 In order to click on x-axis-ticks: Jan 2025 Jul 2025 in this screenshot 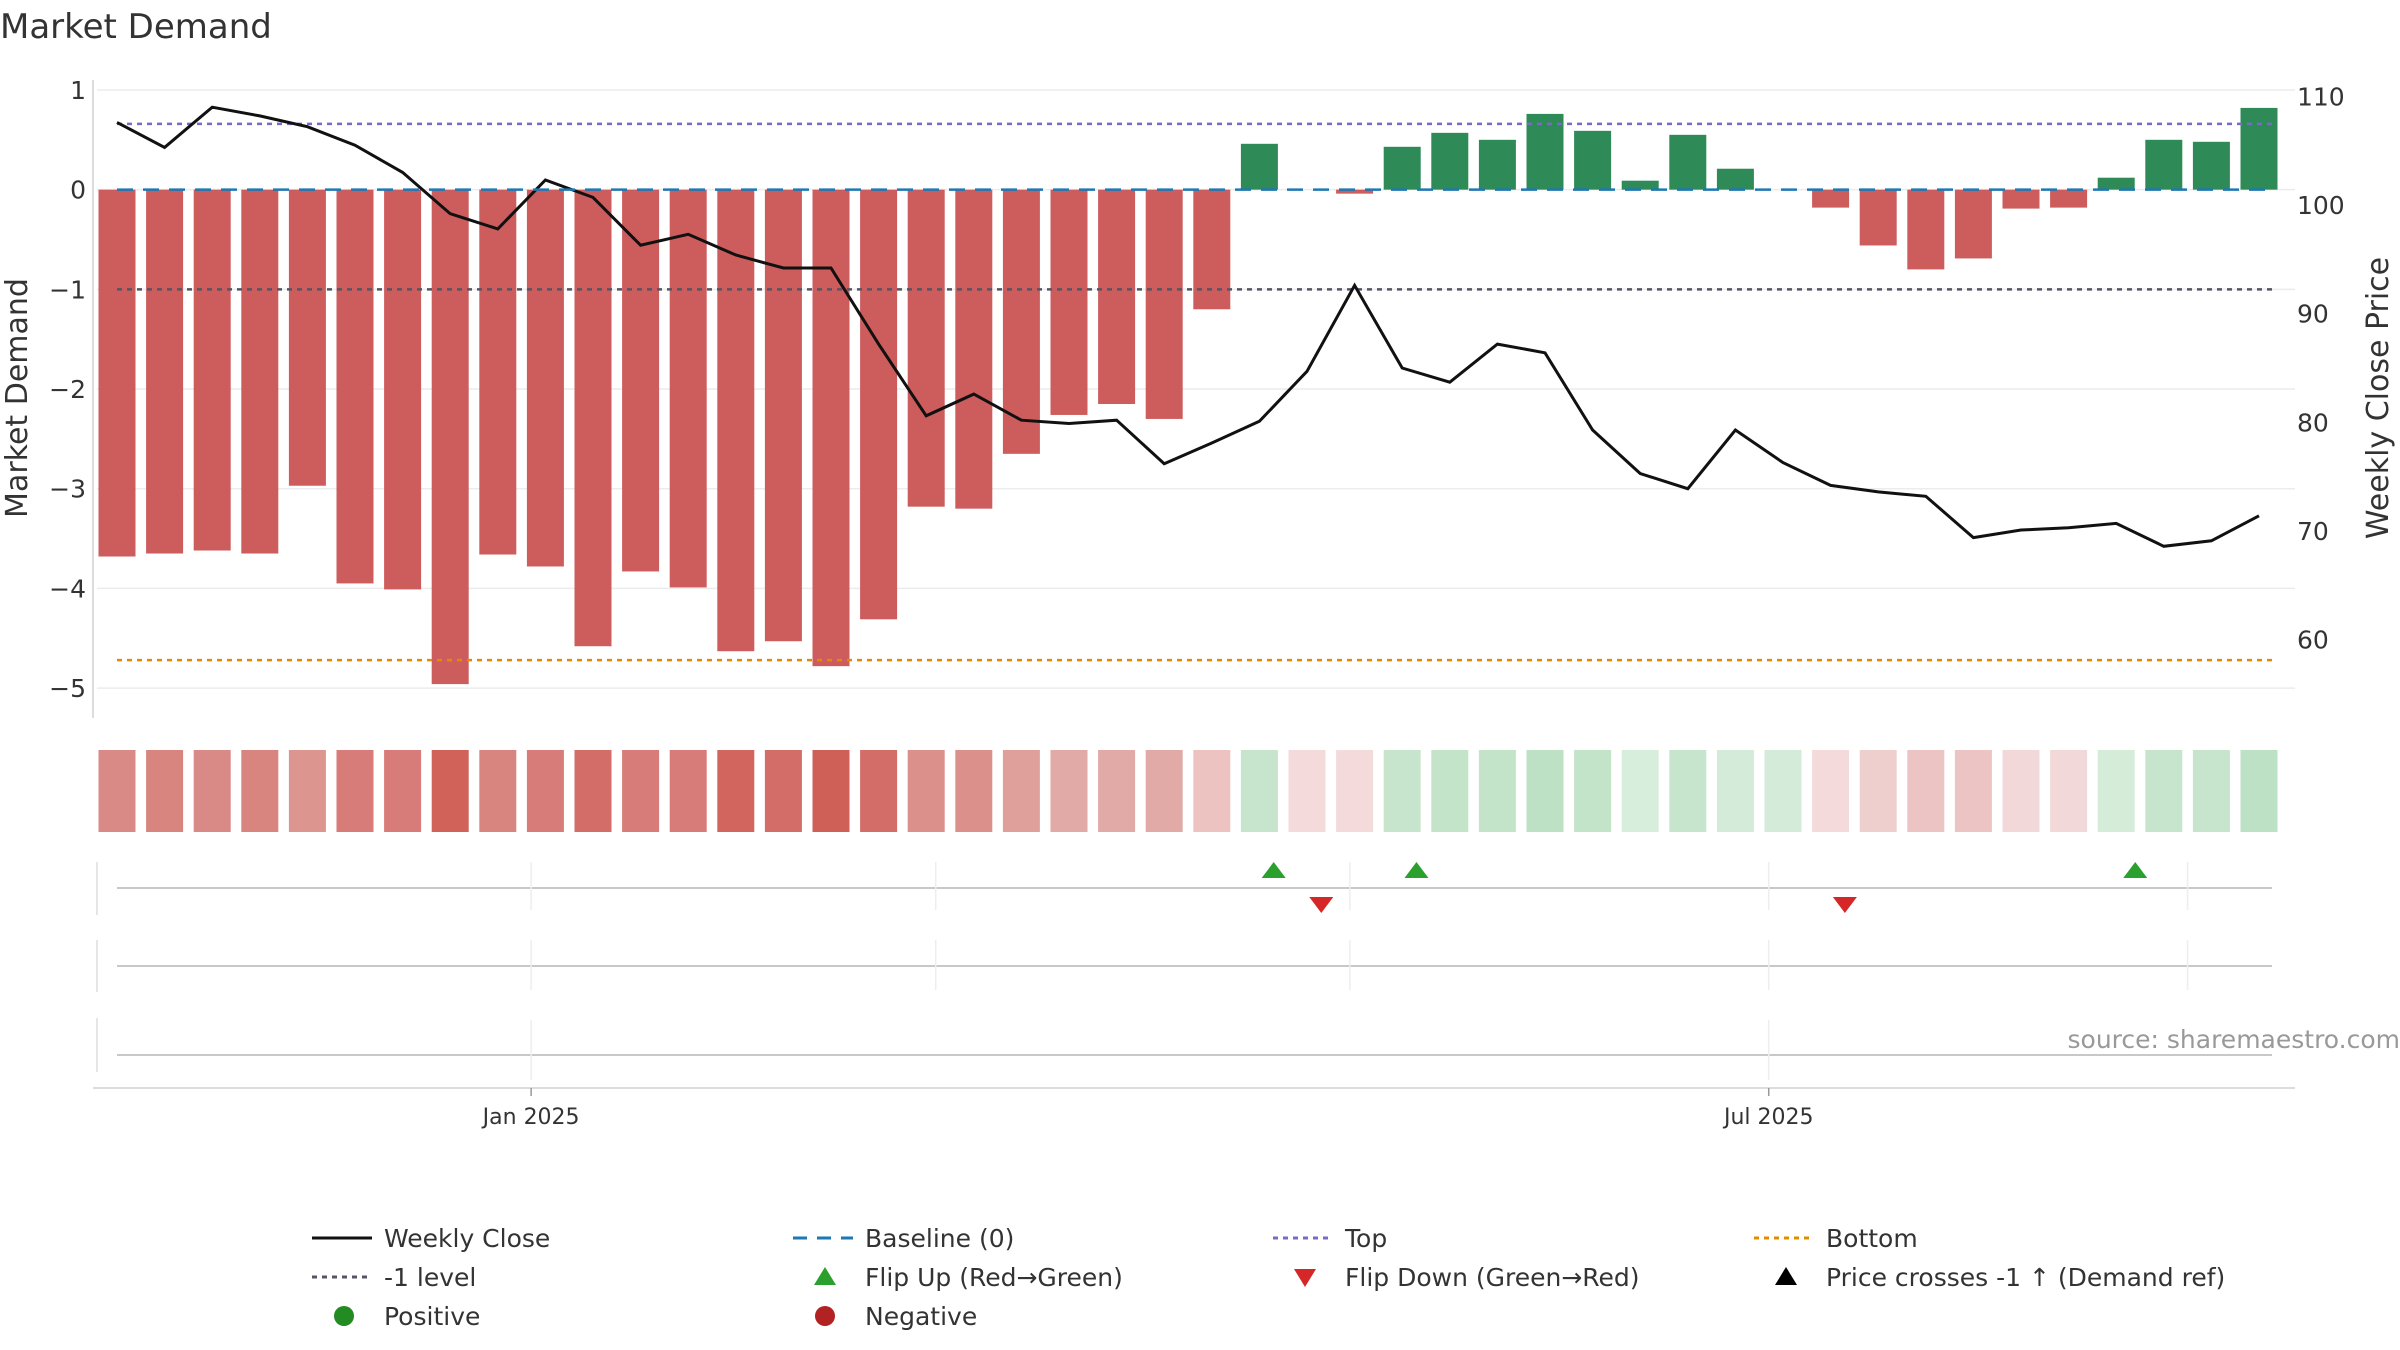, I will do `click(1147, 1109)`.